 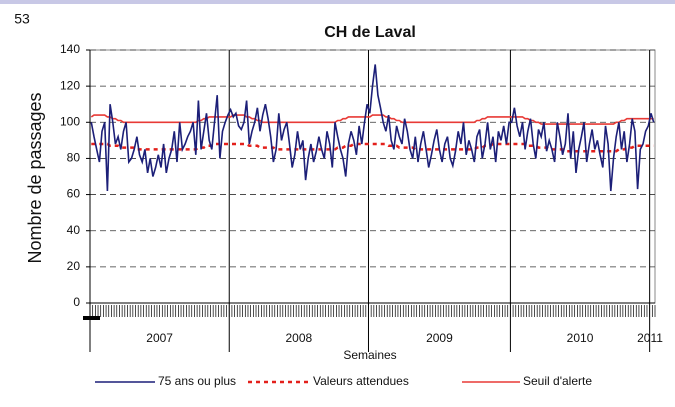 What do you see at coordinates (299, 338) in the screenshot?
I see `year-label: 2008` at bounding box center [299, 338].